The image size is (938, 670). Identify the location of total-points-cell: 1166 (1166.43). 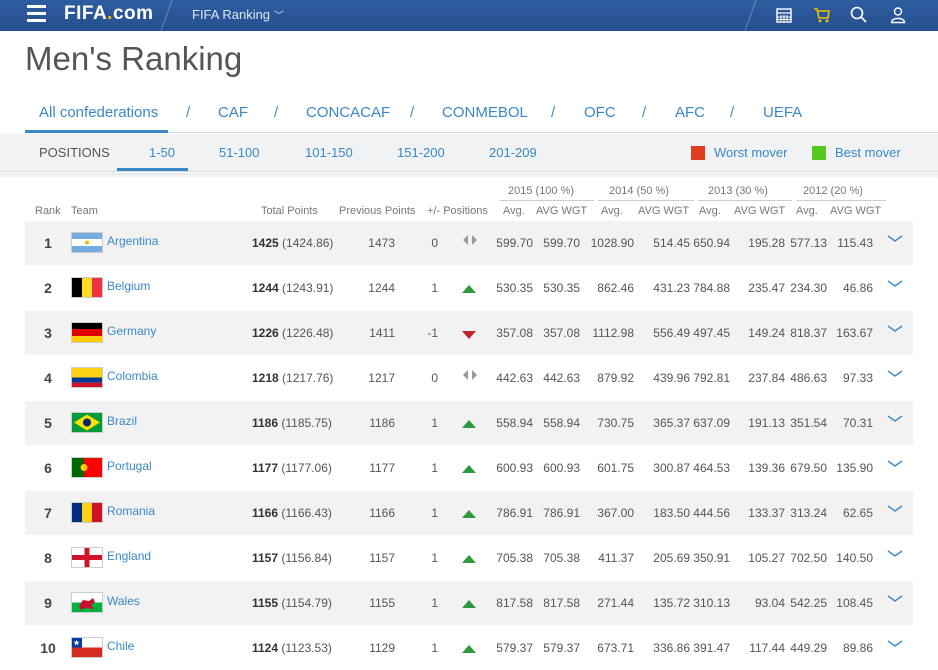
(292, 513).